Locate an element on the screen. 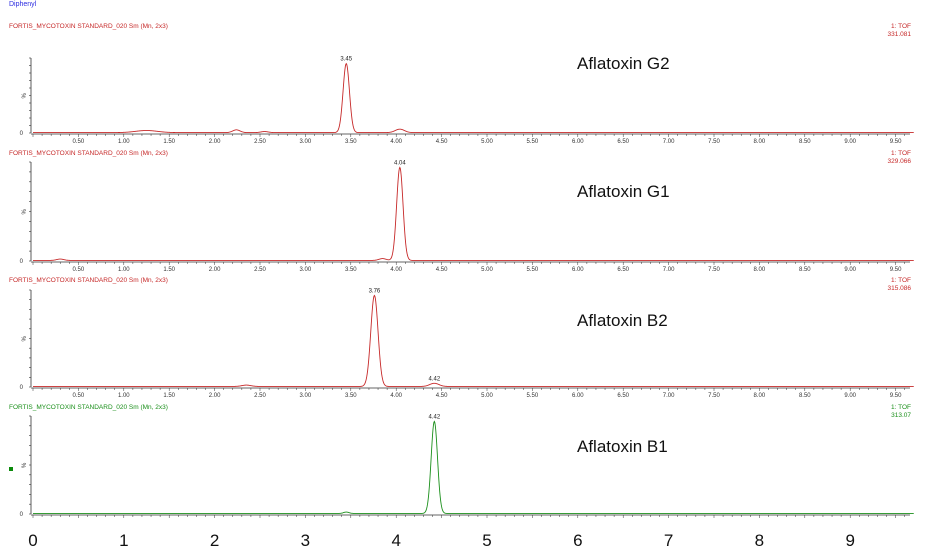 The width and height of the screenshot is (925, 551). peak-label: 3.76 is located at coordinates (375, 291).